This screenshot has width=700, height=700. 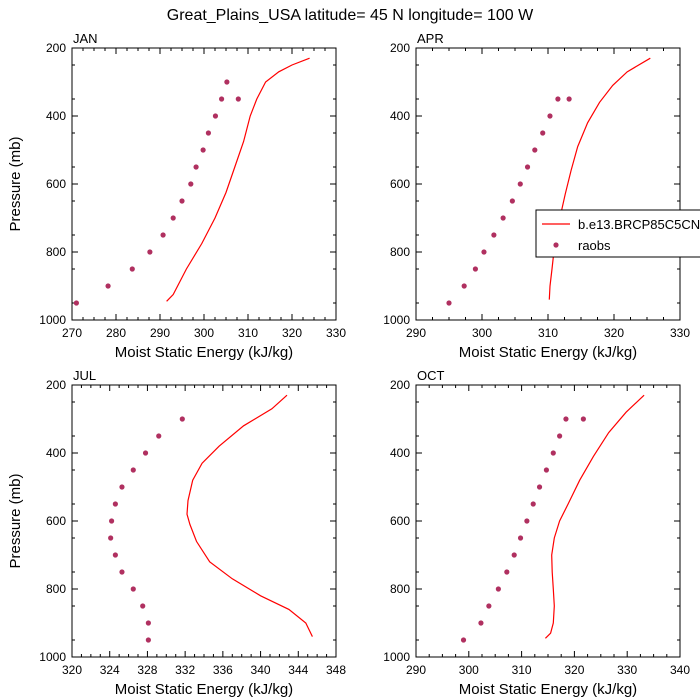 I want to click on legend-box, so click(x=617, y=233).